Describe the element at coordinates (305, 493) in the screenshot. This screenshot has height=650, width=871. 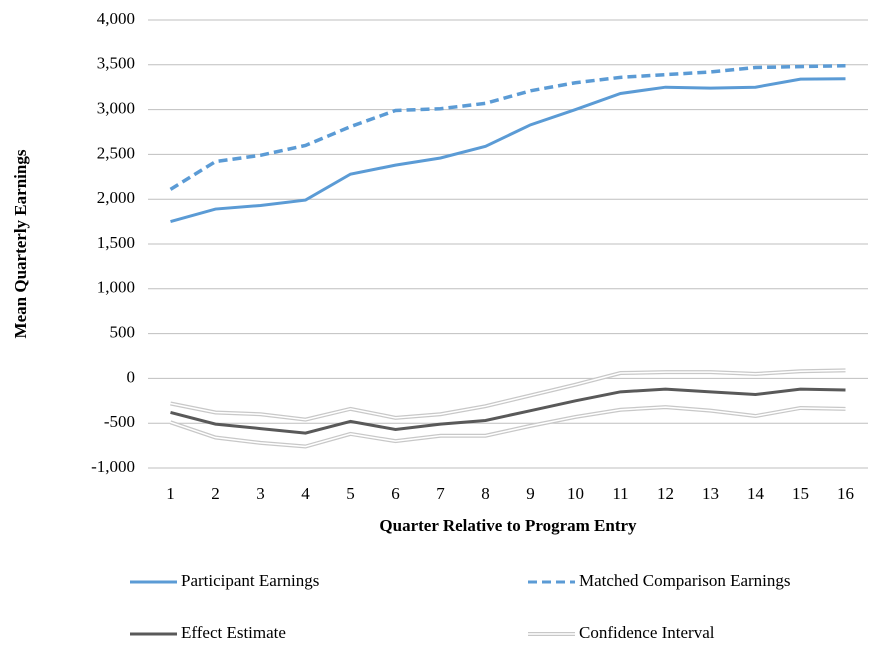
I see `x-tick-label: 4` at that location.